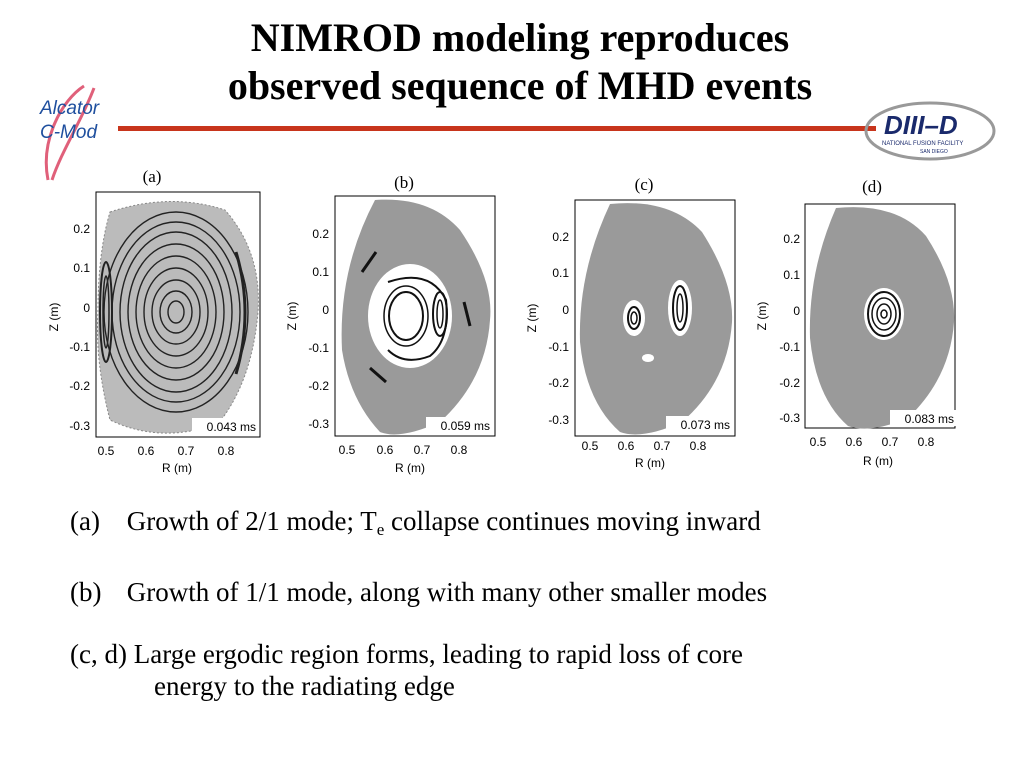 The height and width of the screenshot is (768, 1024). What do you see at coordinates (520, 85) in the screenshot?
I see `title-line-2: observed sequence of MHD events` at bounding box center [520, 85].